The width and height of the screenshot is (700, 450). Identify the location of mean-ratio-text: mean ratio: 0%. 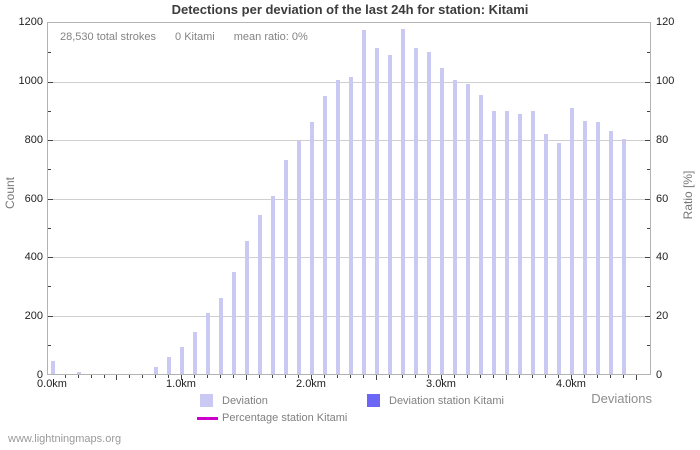
(270, 37).